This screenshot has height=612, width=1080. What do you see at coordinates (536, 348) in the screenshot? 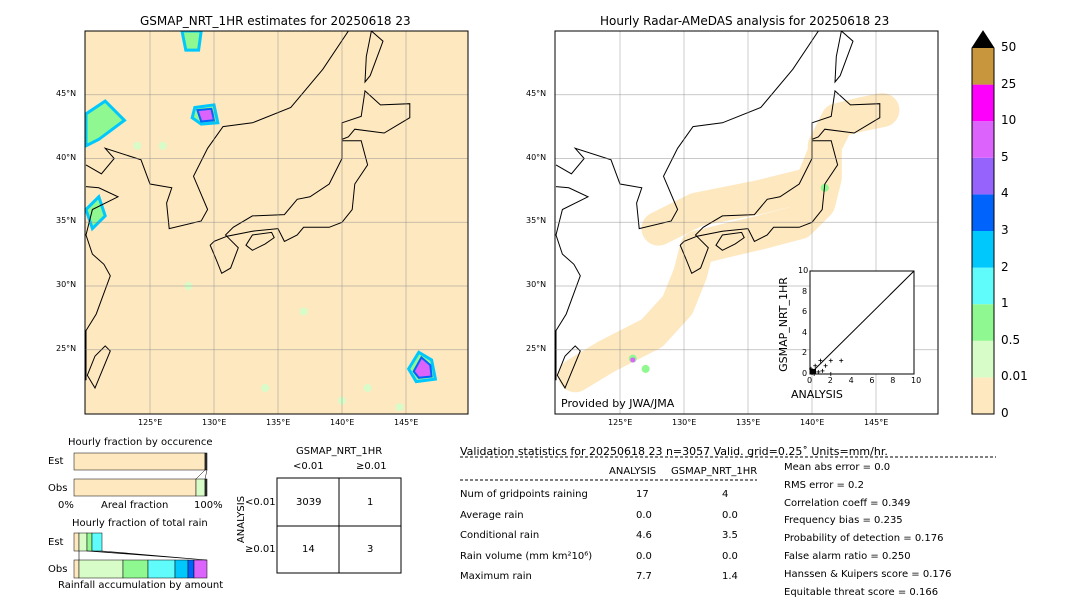
I see `lat-tick-label: 25°N` at bounding box center [536, 348].